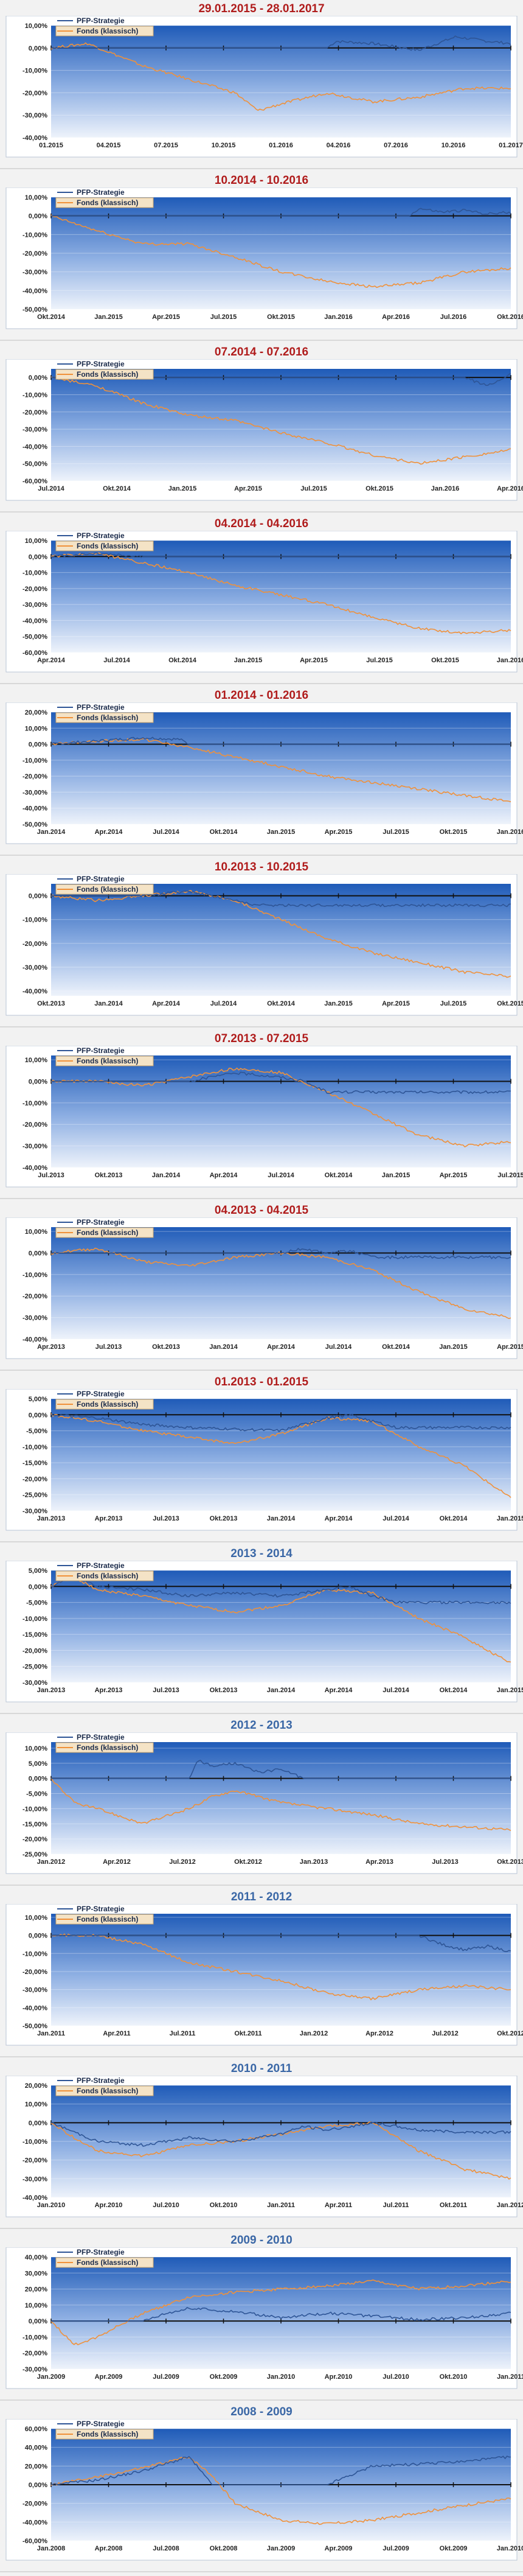 This screenshot has height=2576, width=523. What do you see at coordinates (261, 180) in the screenshot?
I see `chart-title: 10.2014 - 10.2016` at bounding box center [261, 180].